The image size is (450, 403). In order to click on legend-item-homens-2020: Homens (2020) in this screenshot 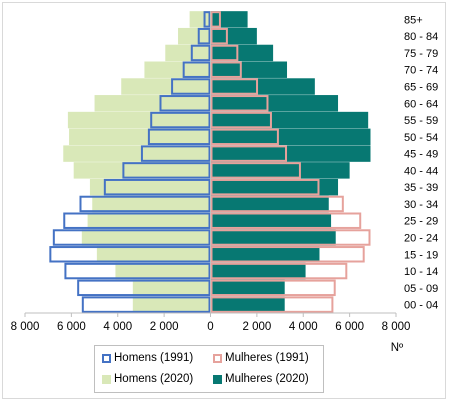, I will do `click(147, 379)`.